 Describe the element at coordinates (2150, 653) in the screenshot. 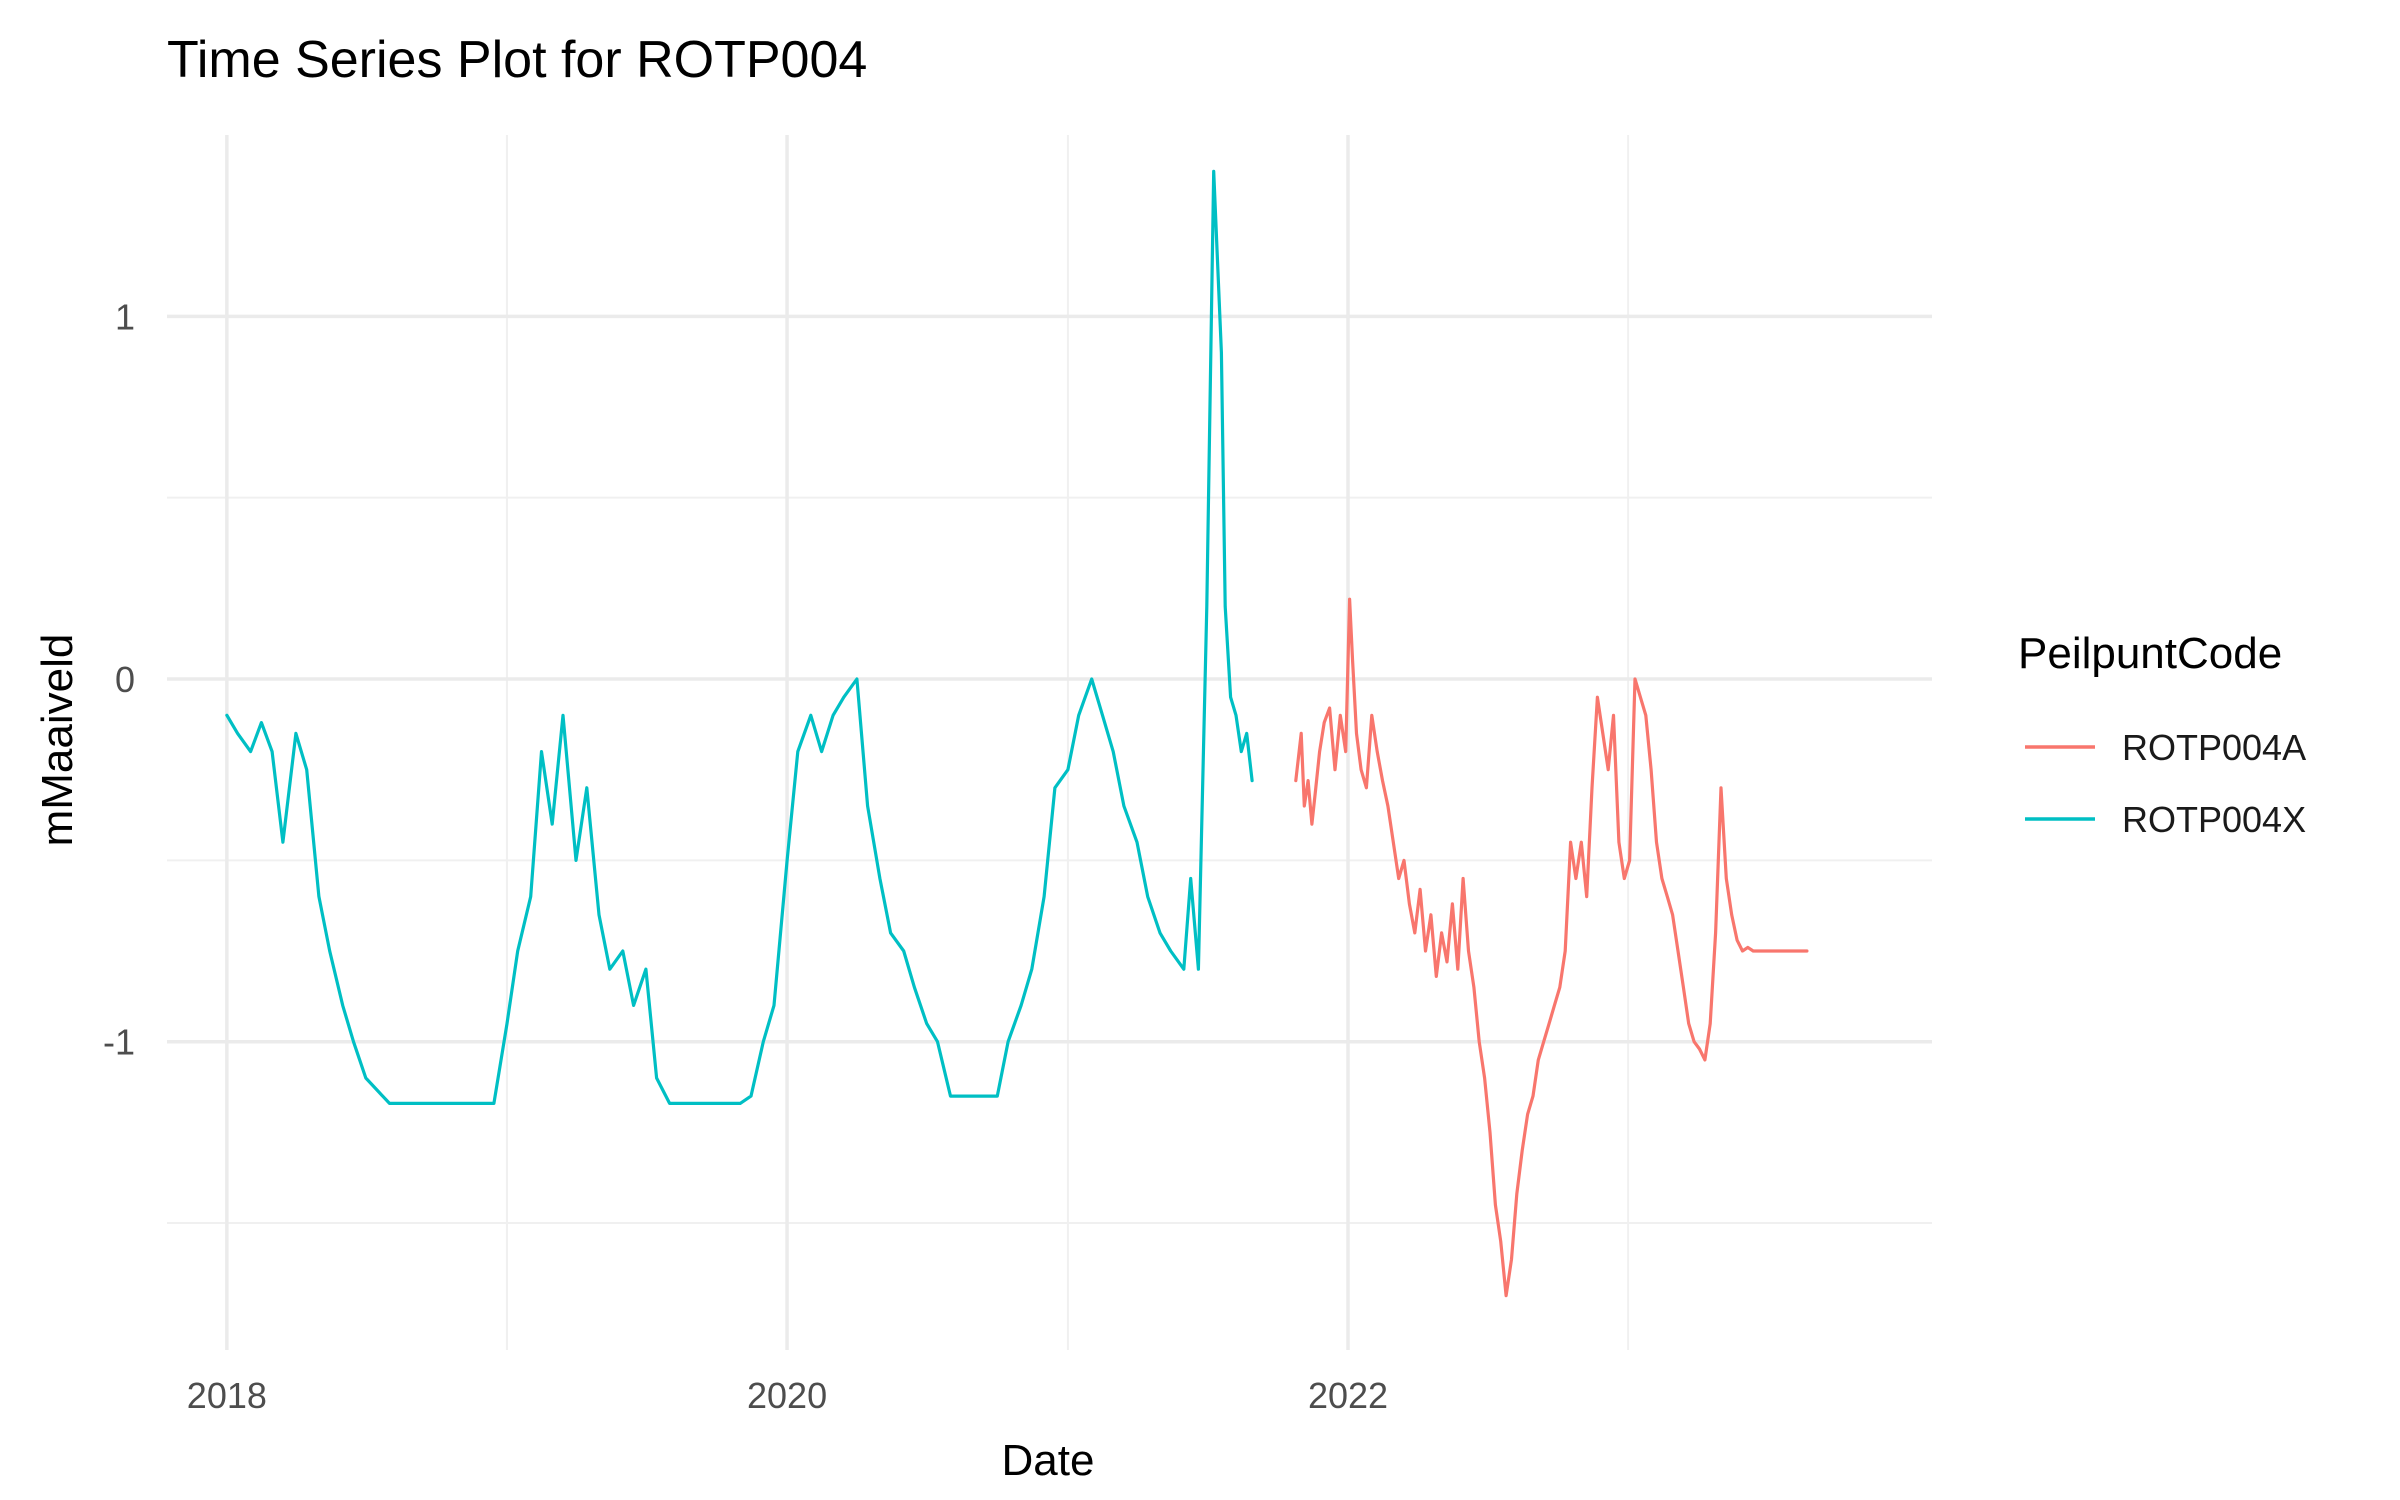

I see `legend-title: PeilpuntCode` at that location.